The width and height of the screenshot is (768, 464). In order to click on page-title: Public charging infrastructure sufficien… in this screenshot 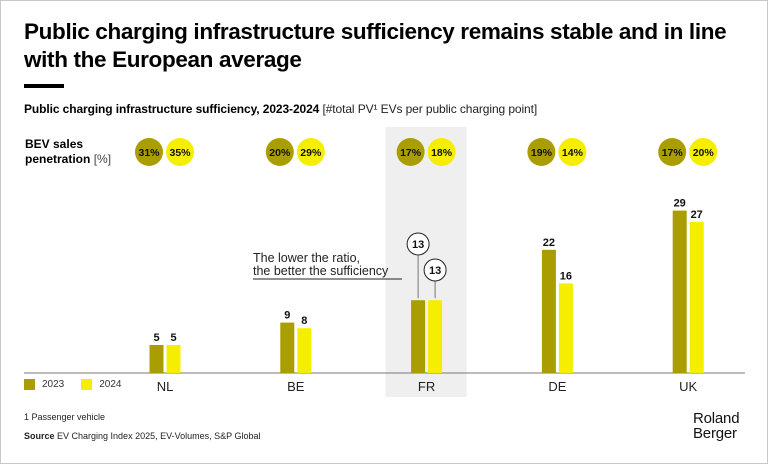, I will do `click(375, 45)`.